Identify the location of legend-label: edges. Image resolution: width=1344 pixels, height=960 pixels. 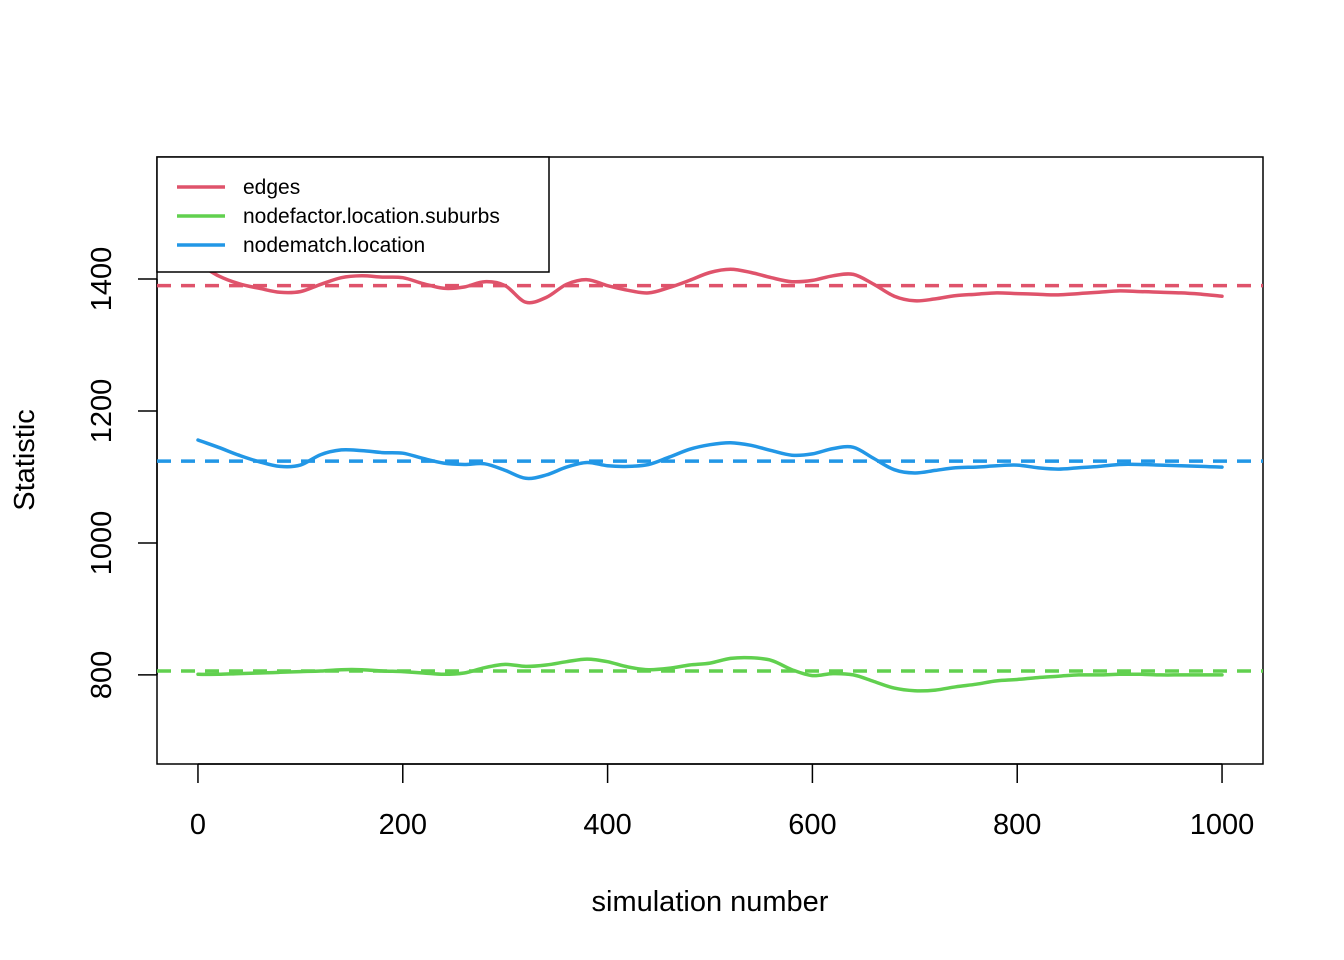
(271, 187).